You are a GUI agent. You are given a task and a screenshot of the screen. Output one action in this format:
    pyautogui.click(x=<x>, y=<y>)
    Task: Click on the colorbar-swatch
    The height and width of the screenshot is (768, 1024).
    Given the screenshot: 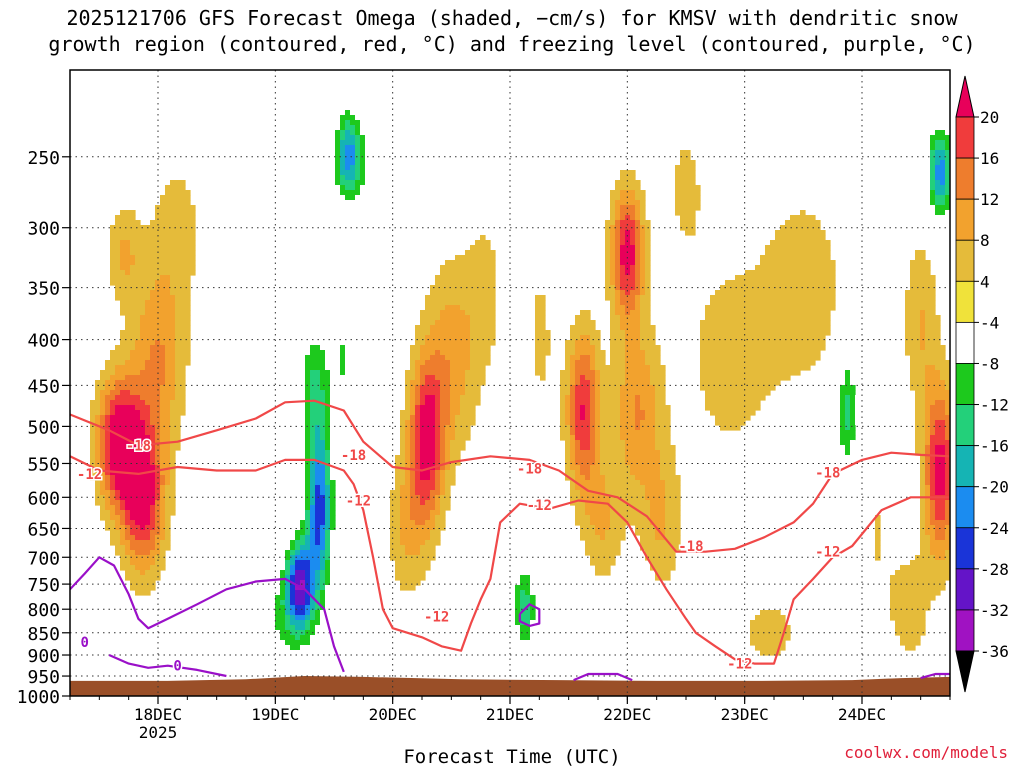 What is the action you would take?
    pyautogui.click(x=965, y=384)
    